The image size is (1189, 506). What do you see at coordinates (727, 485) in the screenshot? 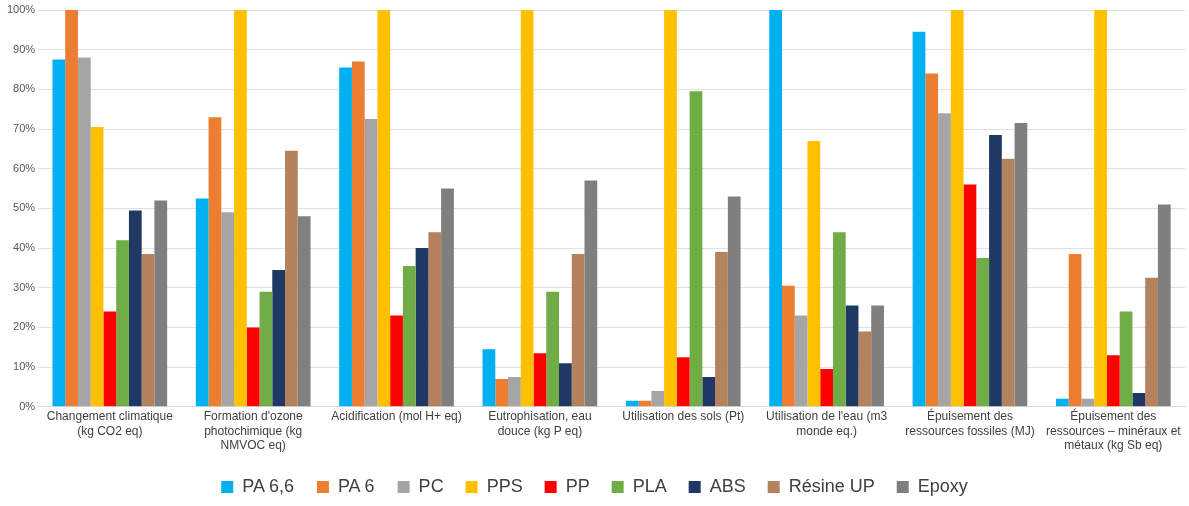
I see `legend-label: ABS` at bounding box center [727, 485].